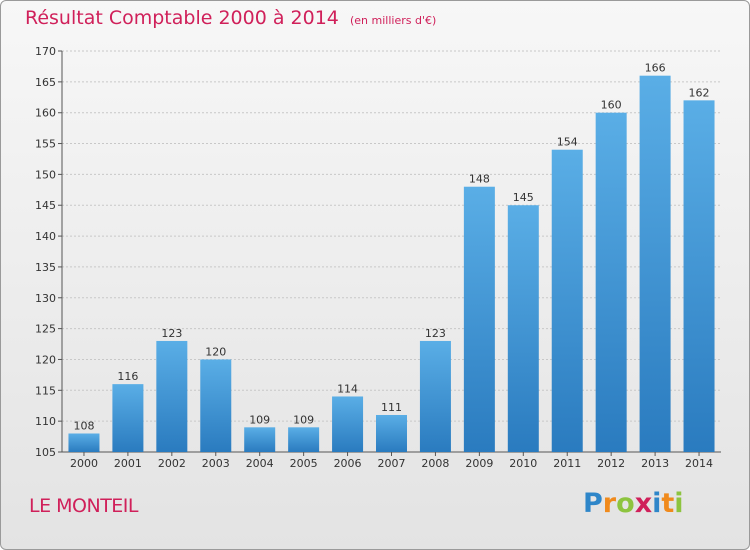 Image resolution: width=750 pixels, height=550 pixels. Describe the element at coordinates (668, 503) in the screenshot. I see `logo-letter: t` at that location.